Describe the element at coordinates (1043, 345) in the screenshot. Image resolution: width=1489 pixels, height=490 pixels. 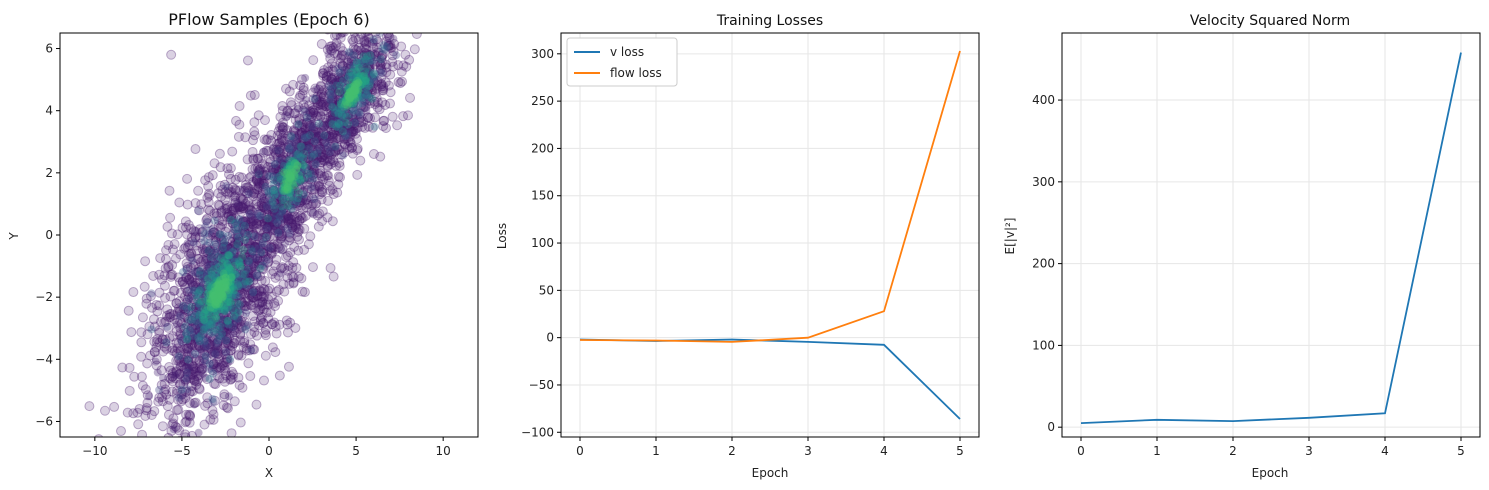
I see `velocity-ytick-label: 100` at that location.